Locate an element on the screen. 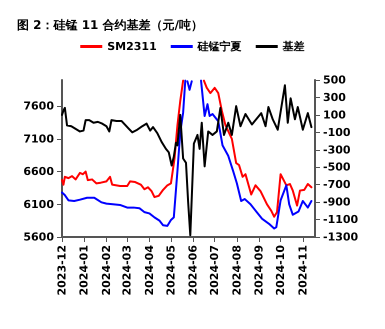 Image resolution: width=385 pixels, height=329 pixels. x-tick-label: 2024-02 is located at coordinates (106, 270).